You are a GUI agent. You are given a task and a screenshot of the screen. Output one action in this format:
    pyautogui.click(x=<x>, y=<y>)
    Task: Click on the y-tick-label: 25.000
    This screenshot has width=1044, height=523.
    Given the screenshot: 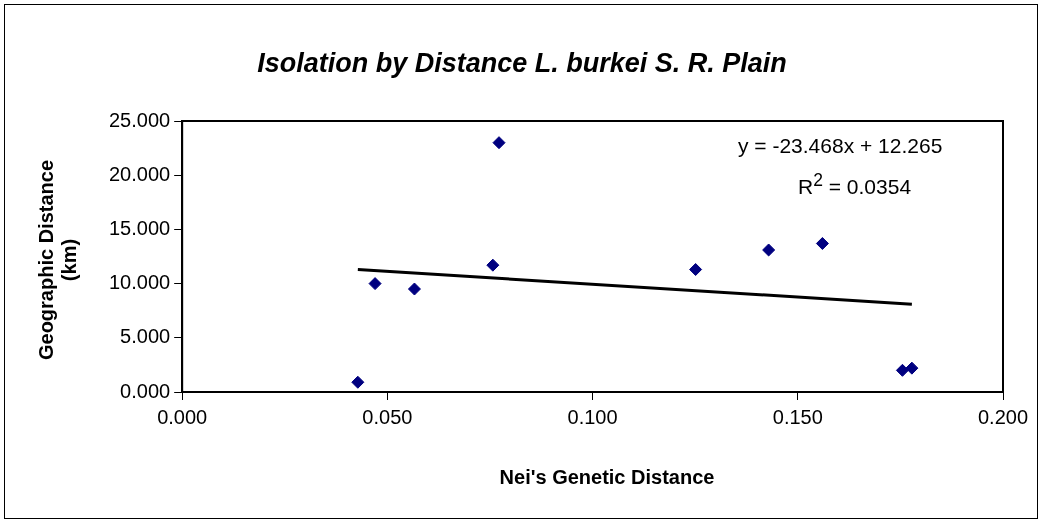 What is the action you would take?
    pyautogui.click(x=140, y=119)
    